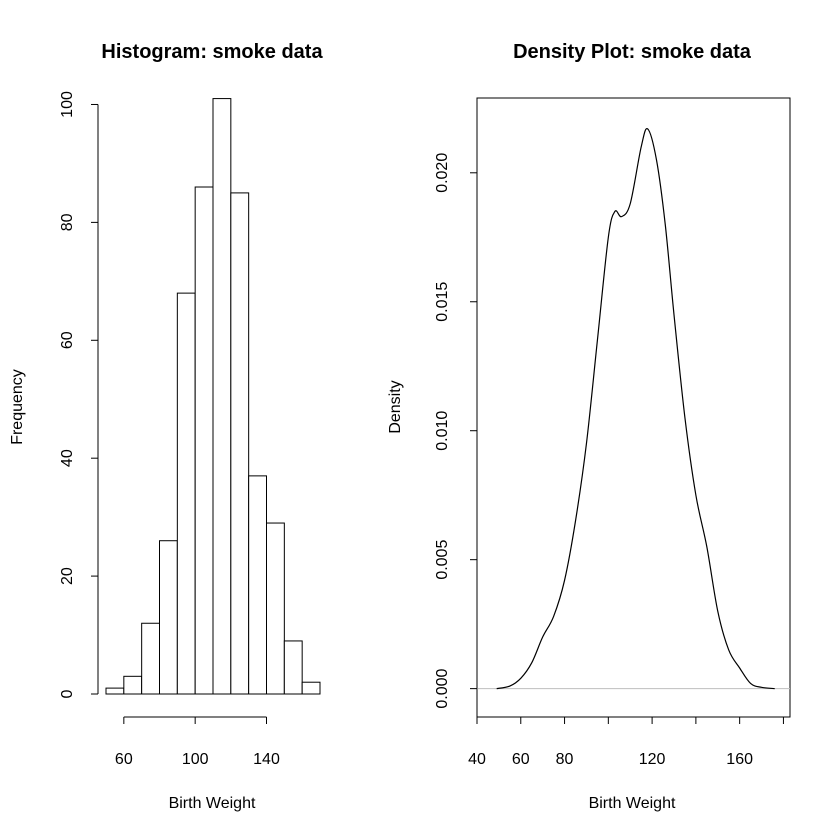 This screenshot has width=840, height=840. What do you see at coordinates (739, 759) in the screenshot?
I see `density-x-tick-label: 160` at bounding box center [739, 759].